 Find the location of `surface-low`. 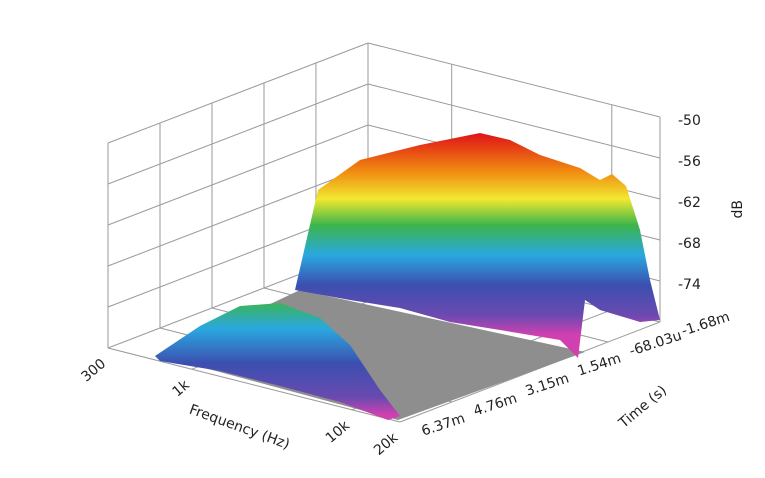

surface-low is located at coordinates (277, 361).